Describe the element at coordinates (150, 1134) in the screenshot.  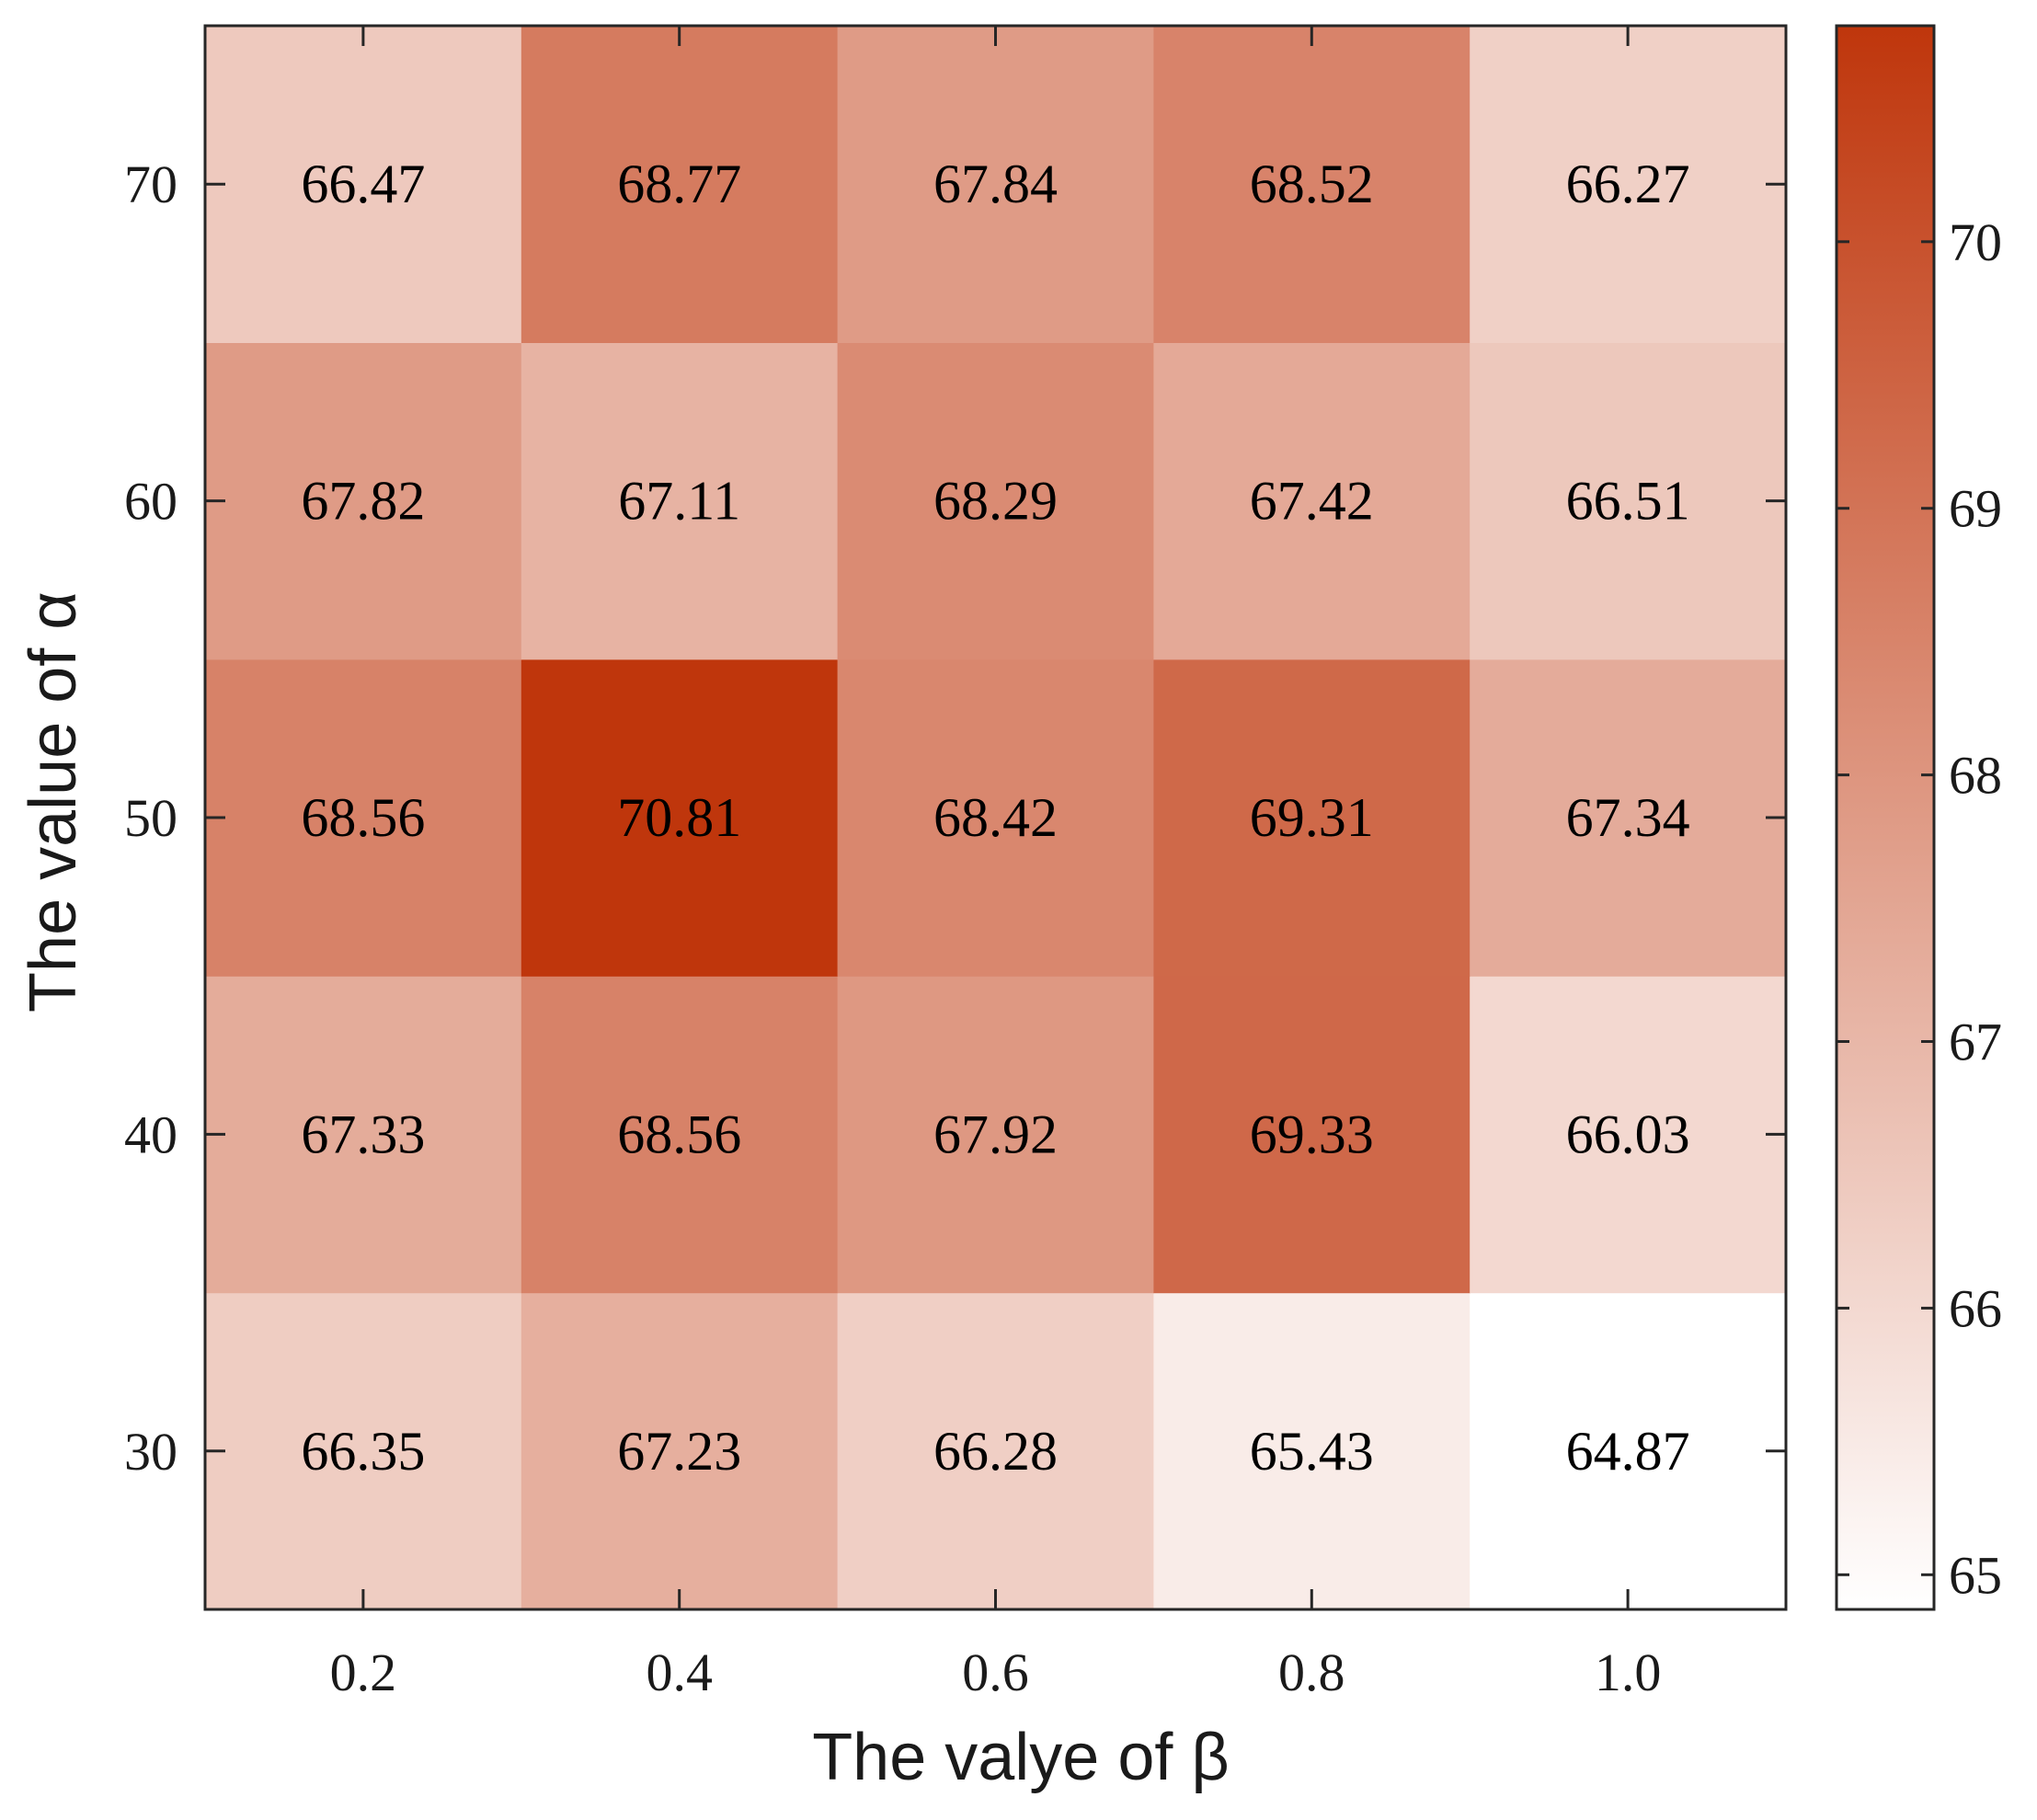
I see `y-tick-label: 40` at that location.